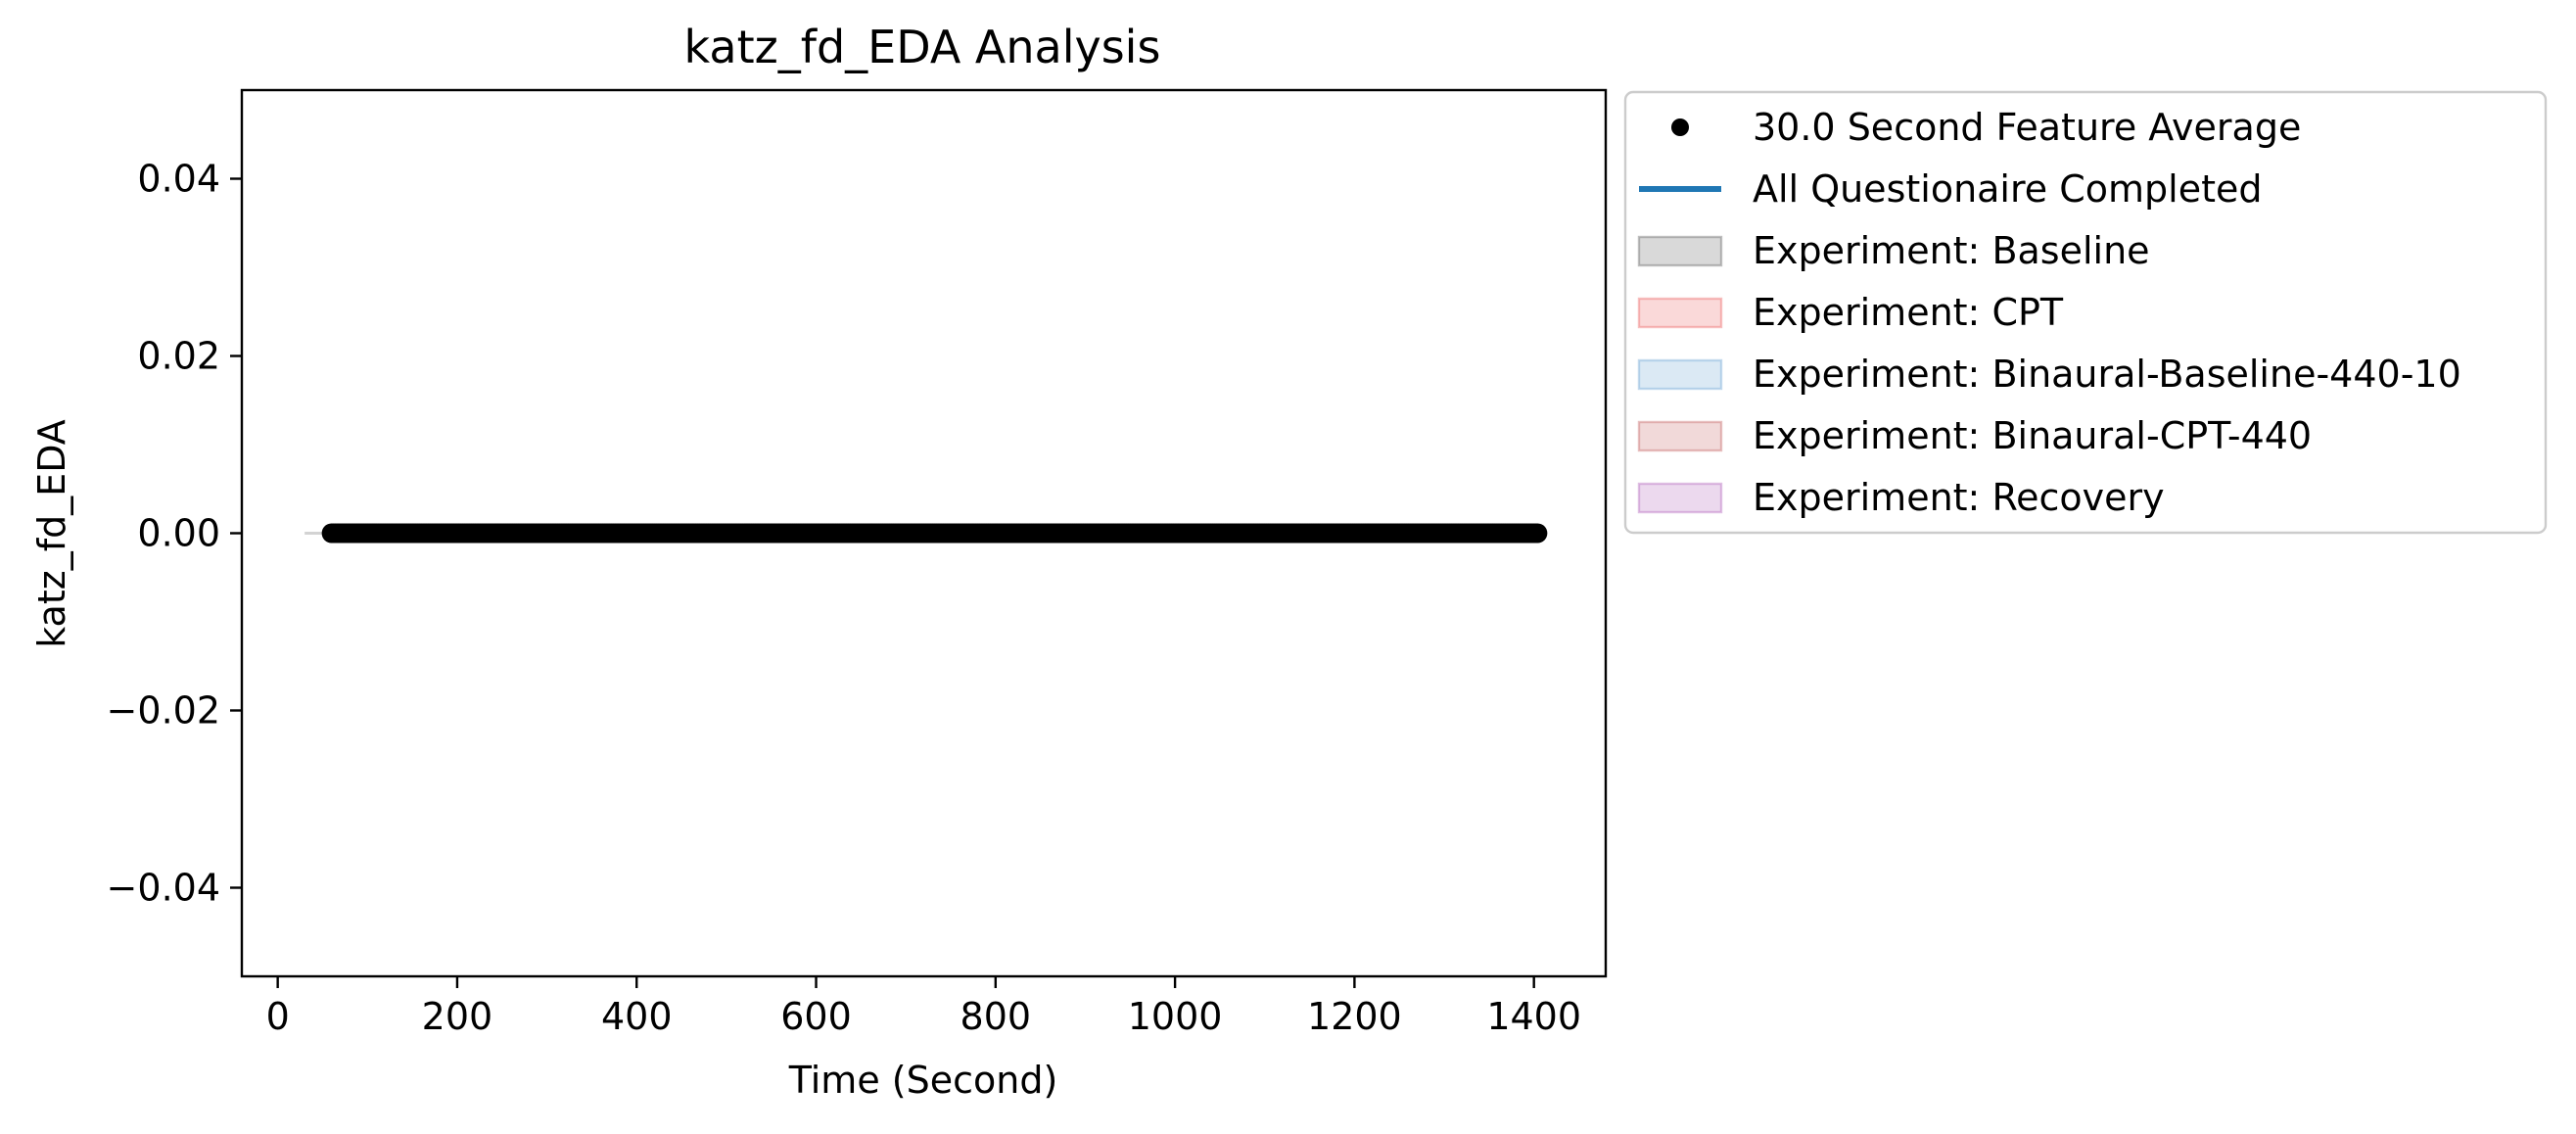 The image size is (2576, 1134). I want to click on x-tick-label: 1400, so click(1534, 1017).